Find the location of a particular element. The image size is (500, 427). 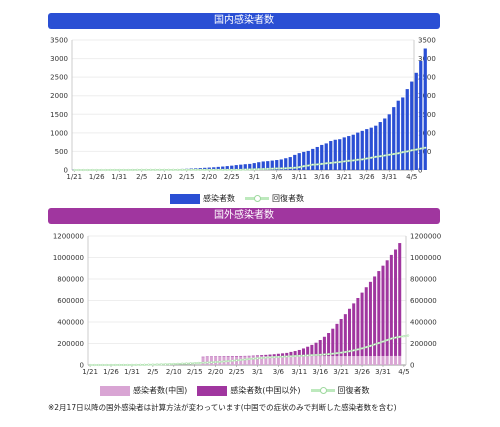

legend-label-infected: 感染者数 is located at coordinates (219, 198).